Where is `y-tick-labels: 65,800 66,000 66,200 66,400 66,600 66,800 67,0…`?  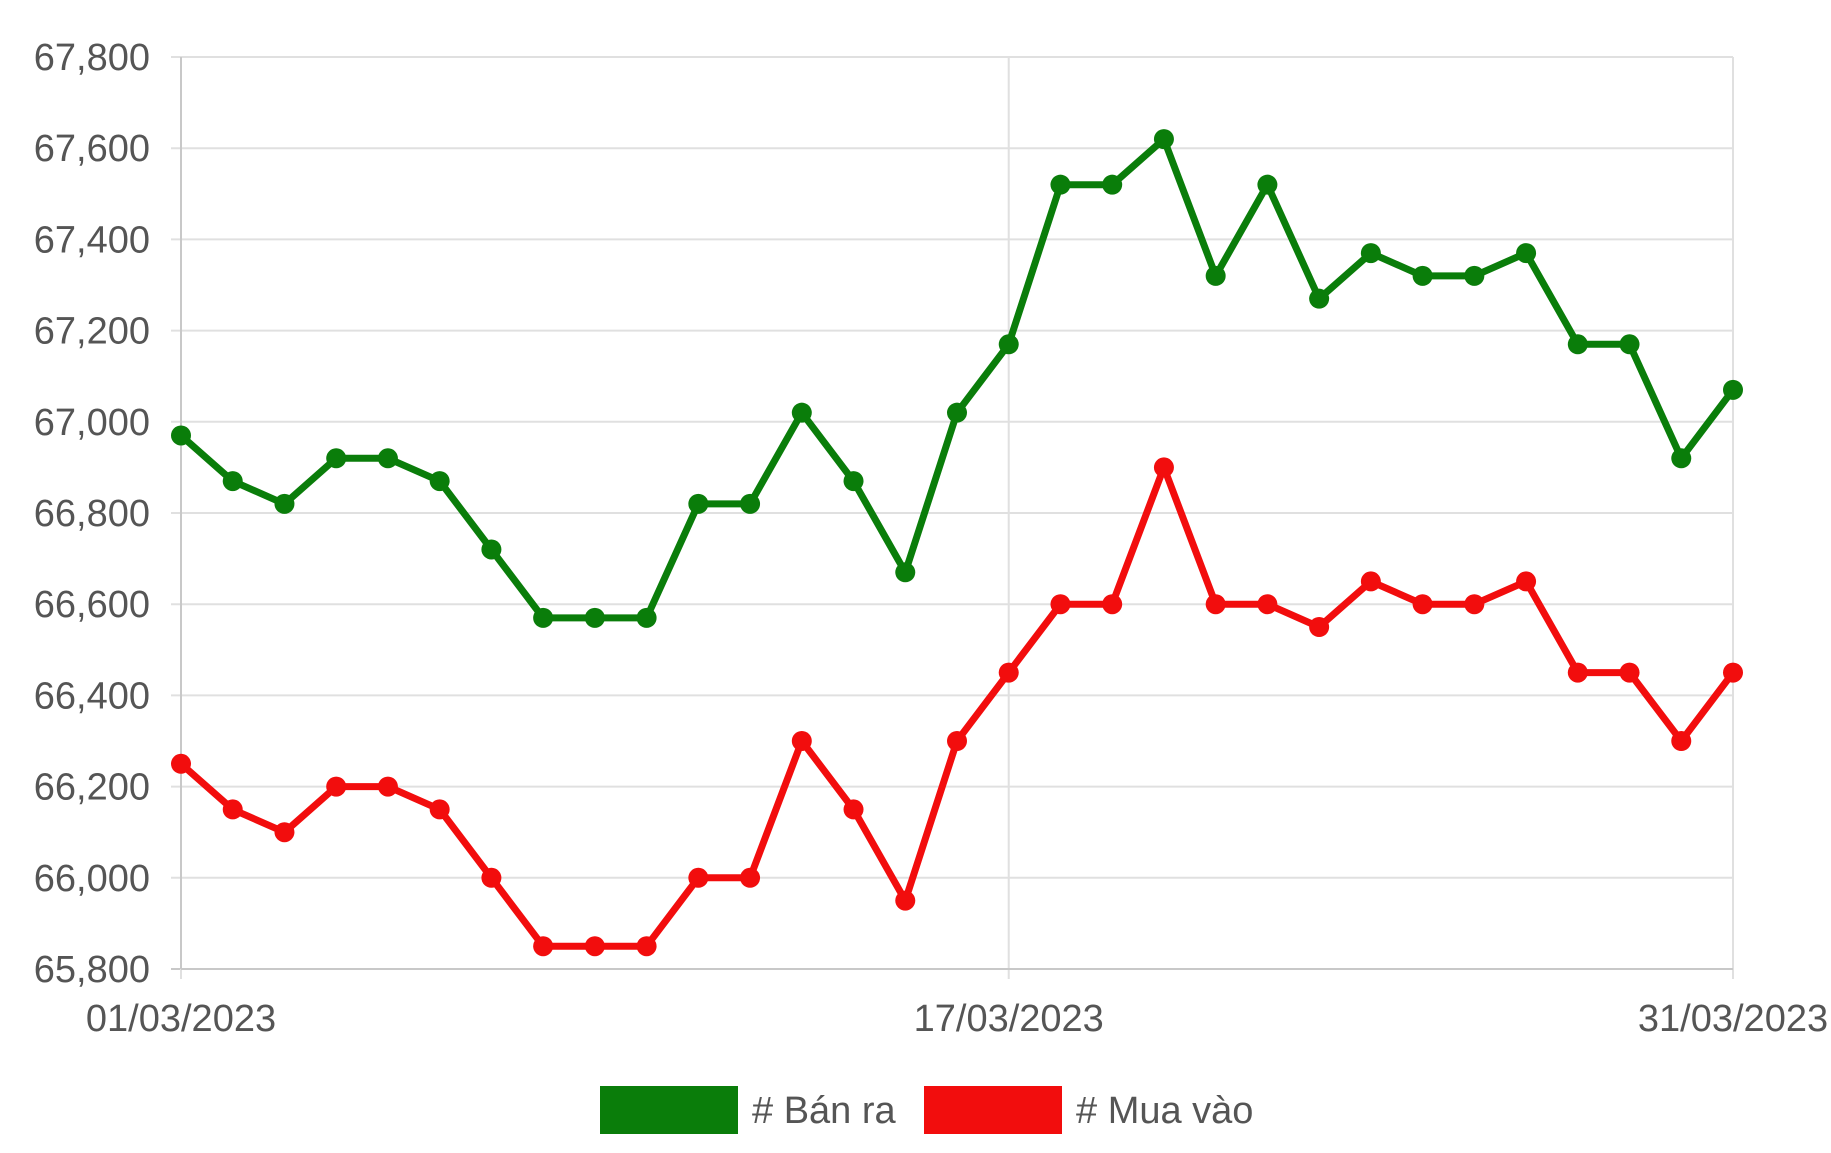
y-tick-labels: 65,800 66,000 66,200 66,400 66,600 66,800 67,0… is located at coordinates (92, 514).